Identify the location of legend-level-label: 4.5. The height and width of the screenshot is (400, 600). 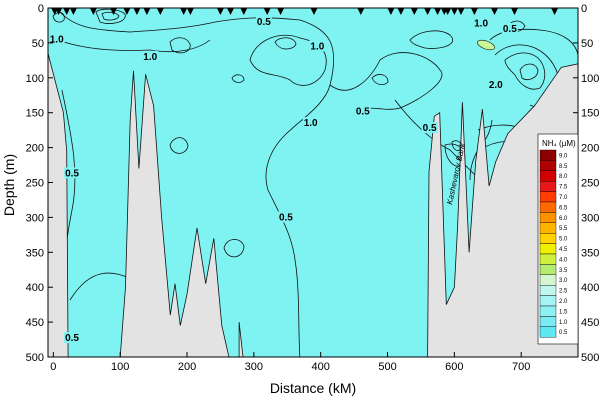
(563, 250).